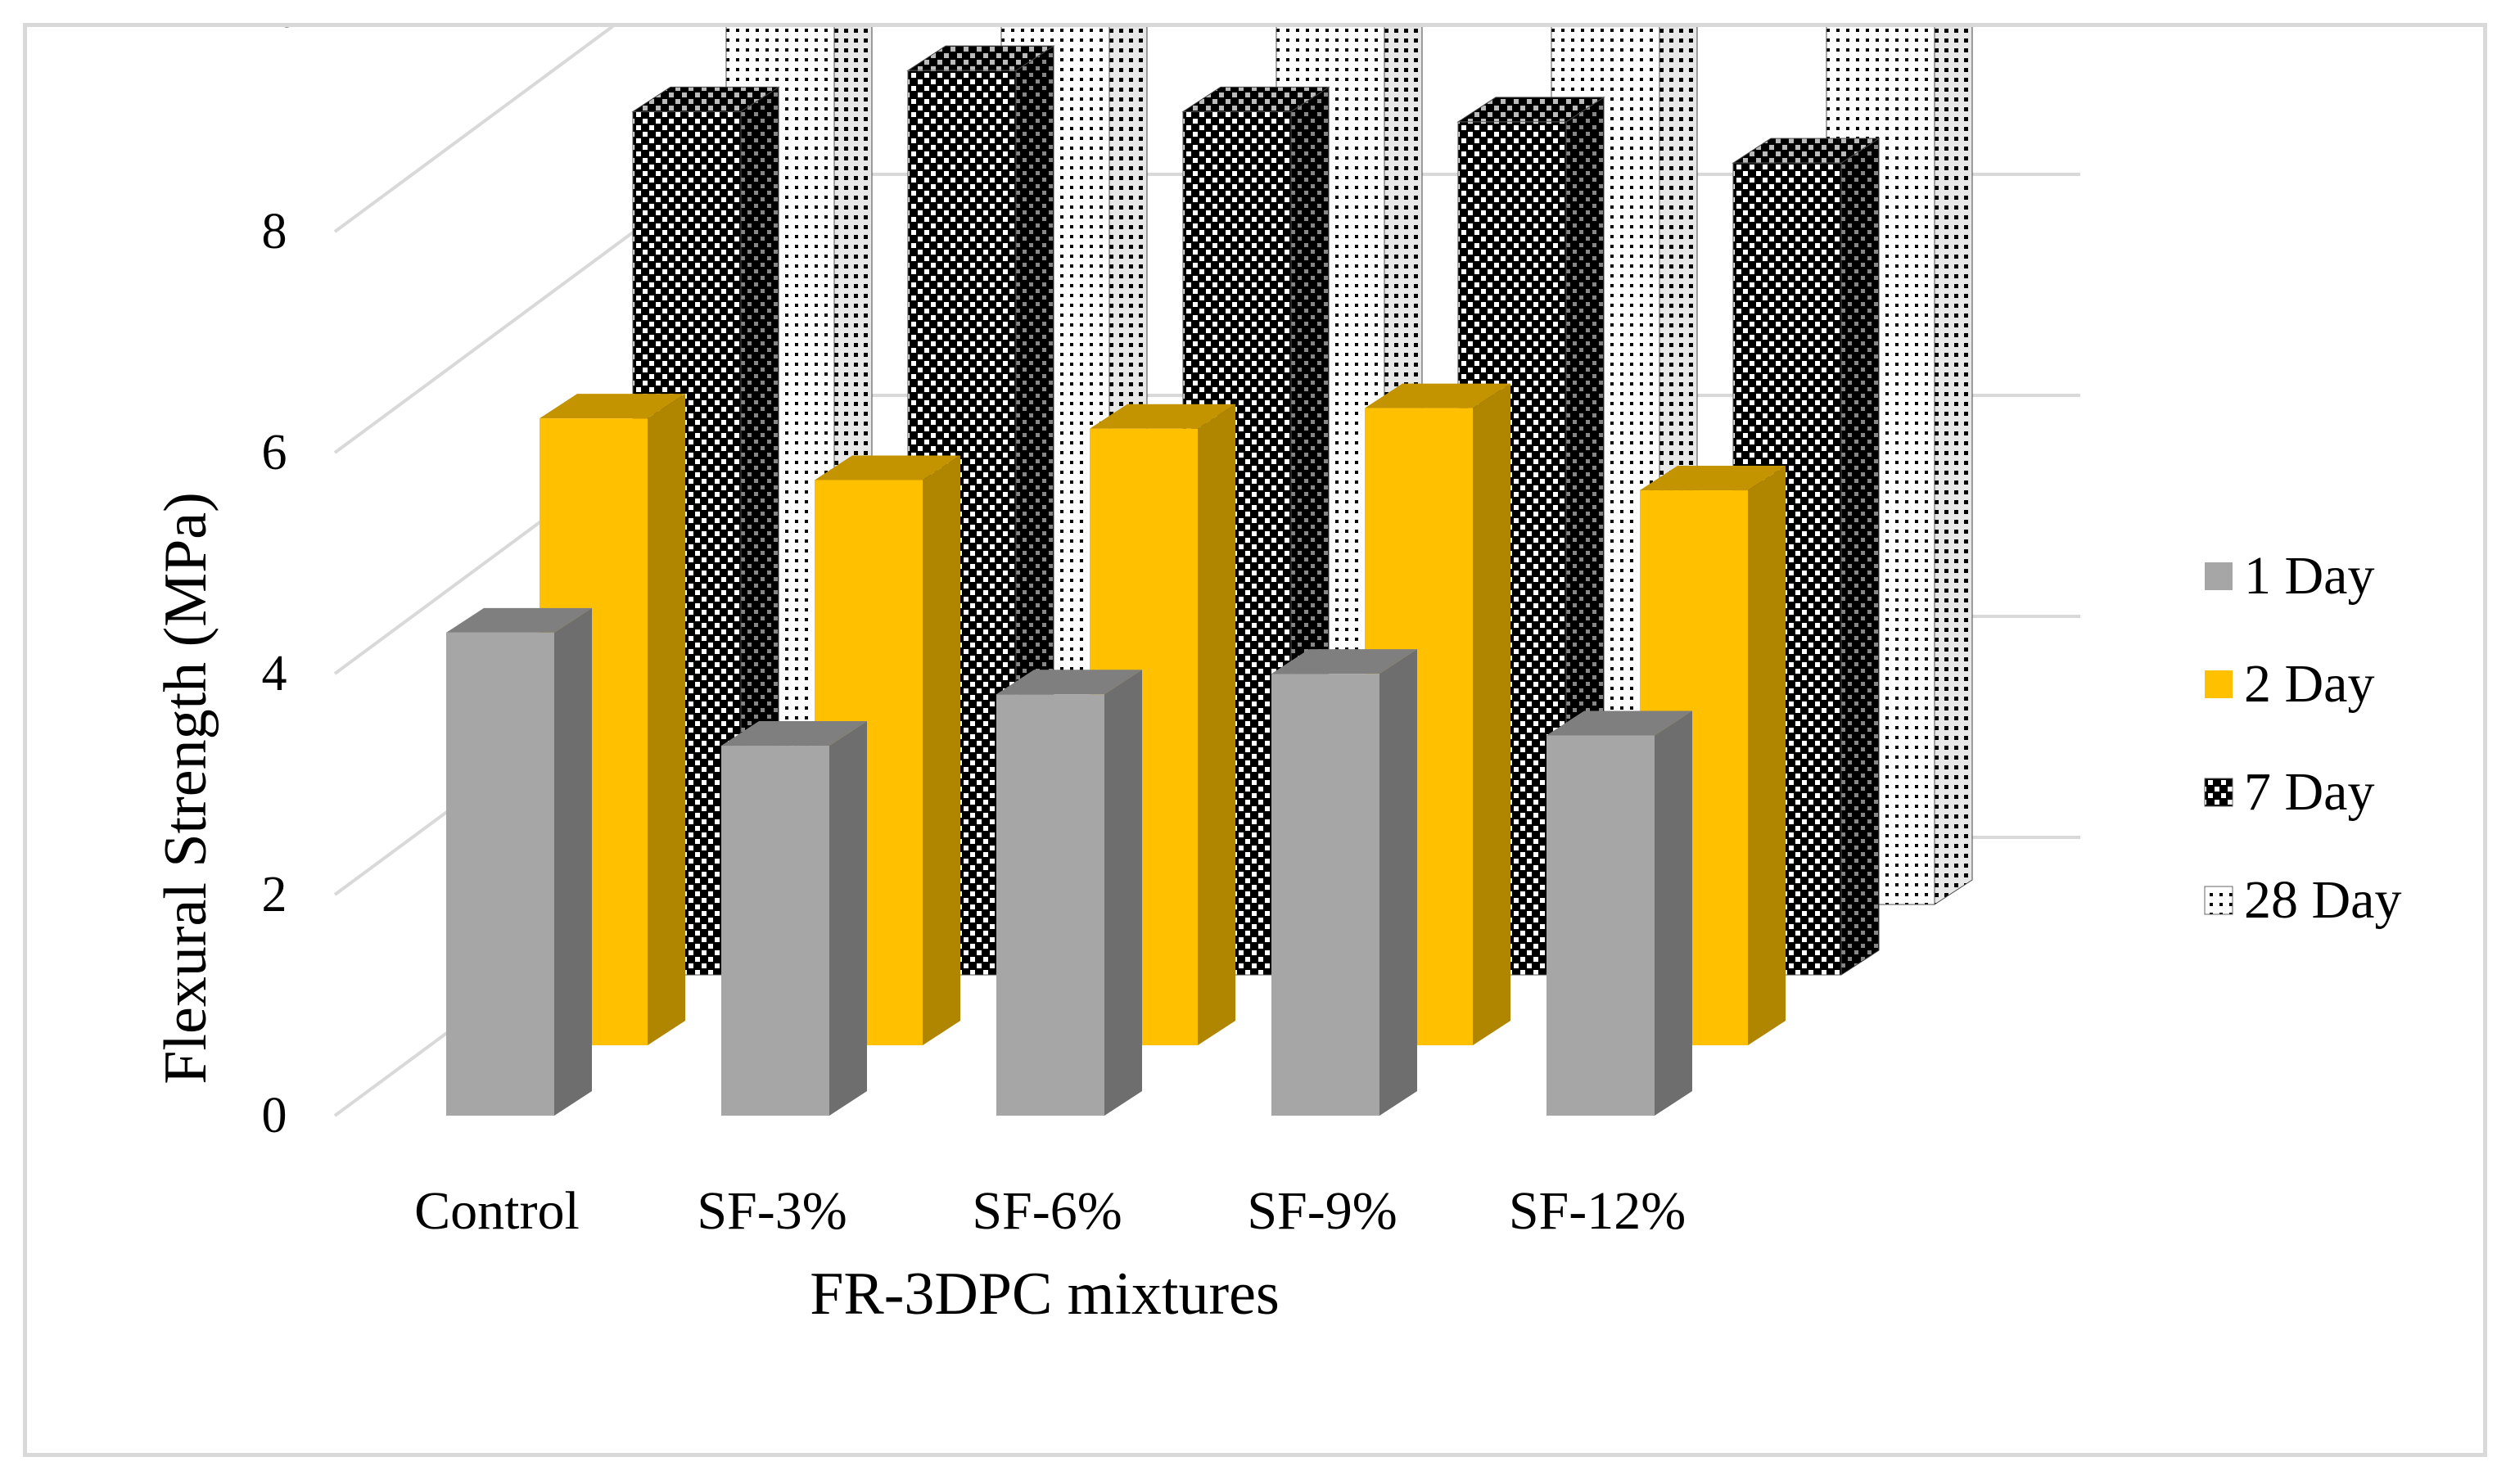 The height and width of the screenshot is (1484, 2515). What do you see at coordinates (519, 861) in the screenshot?
I see `bar-1-day-control` at bounding box center [519, 861].